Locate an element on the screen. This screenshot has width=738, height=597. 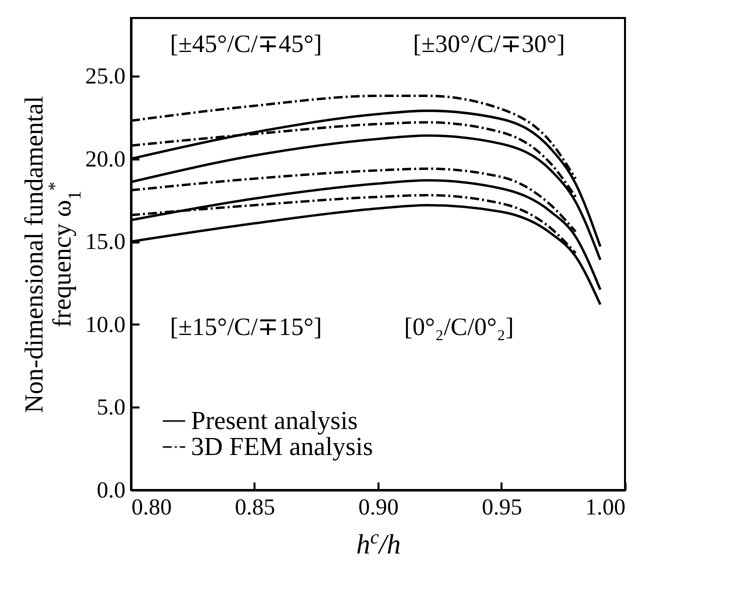
annotation: [±30°/C/∓30°] is located at coordinates (489, 44).